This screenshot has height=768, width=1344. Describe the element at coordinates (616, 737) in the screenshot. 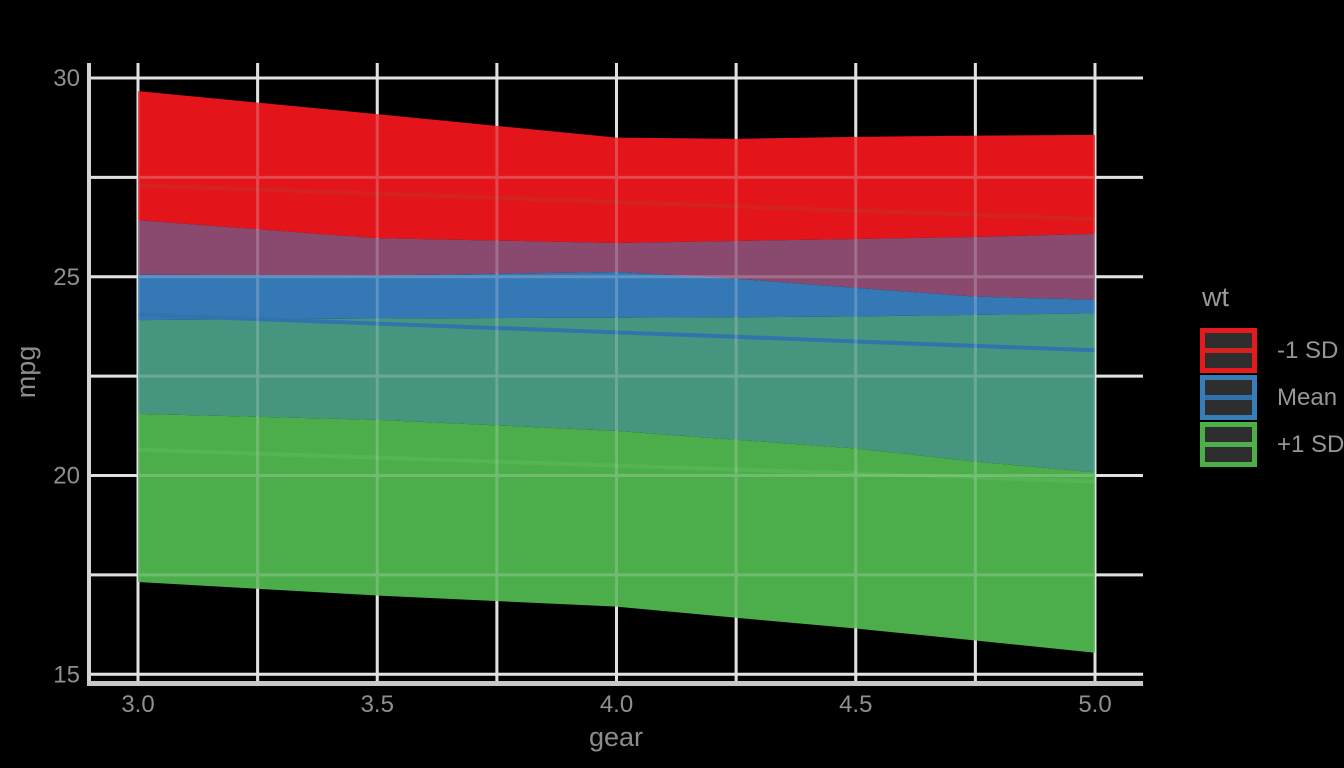

I see `x-axis-title: gear` at that location.